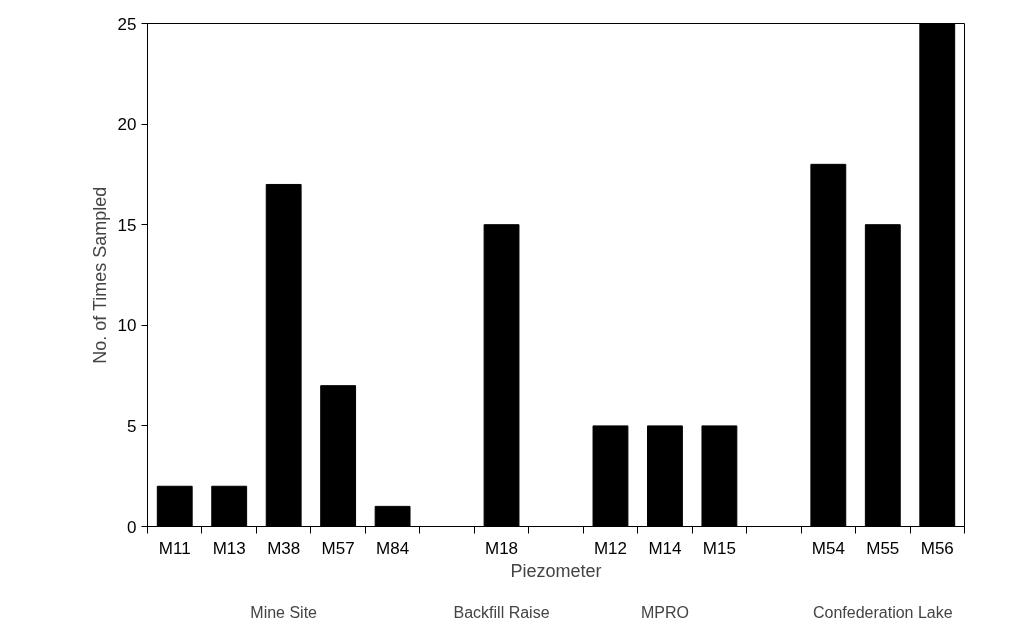 Image resolution: width=1015 pixels, height=623 pixels. I want to click on x-tick-label: M13, so click(229, 548).